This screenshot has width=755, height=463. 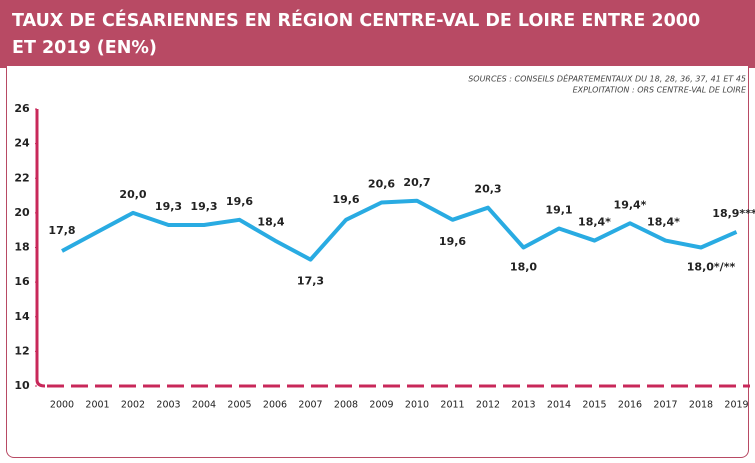 What do you see at coordinates (22, 281) in the screenshot?
I see `y-tick-label: 16` at bounding box center [22, 281].